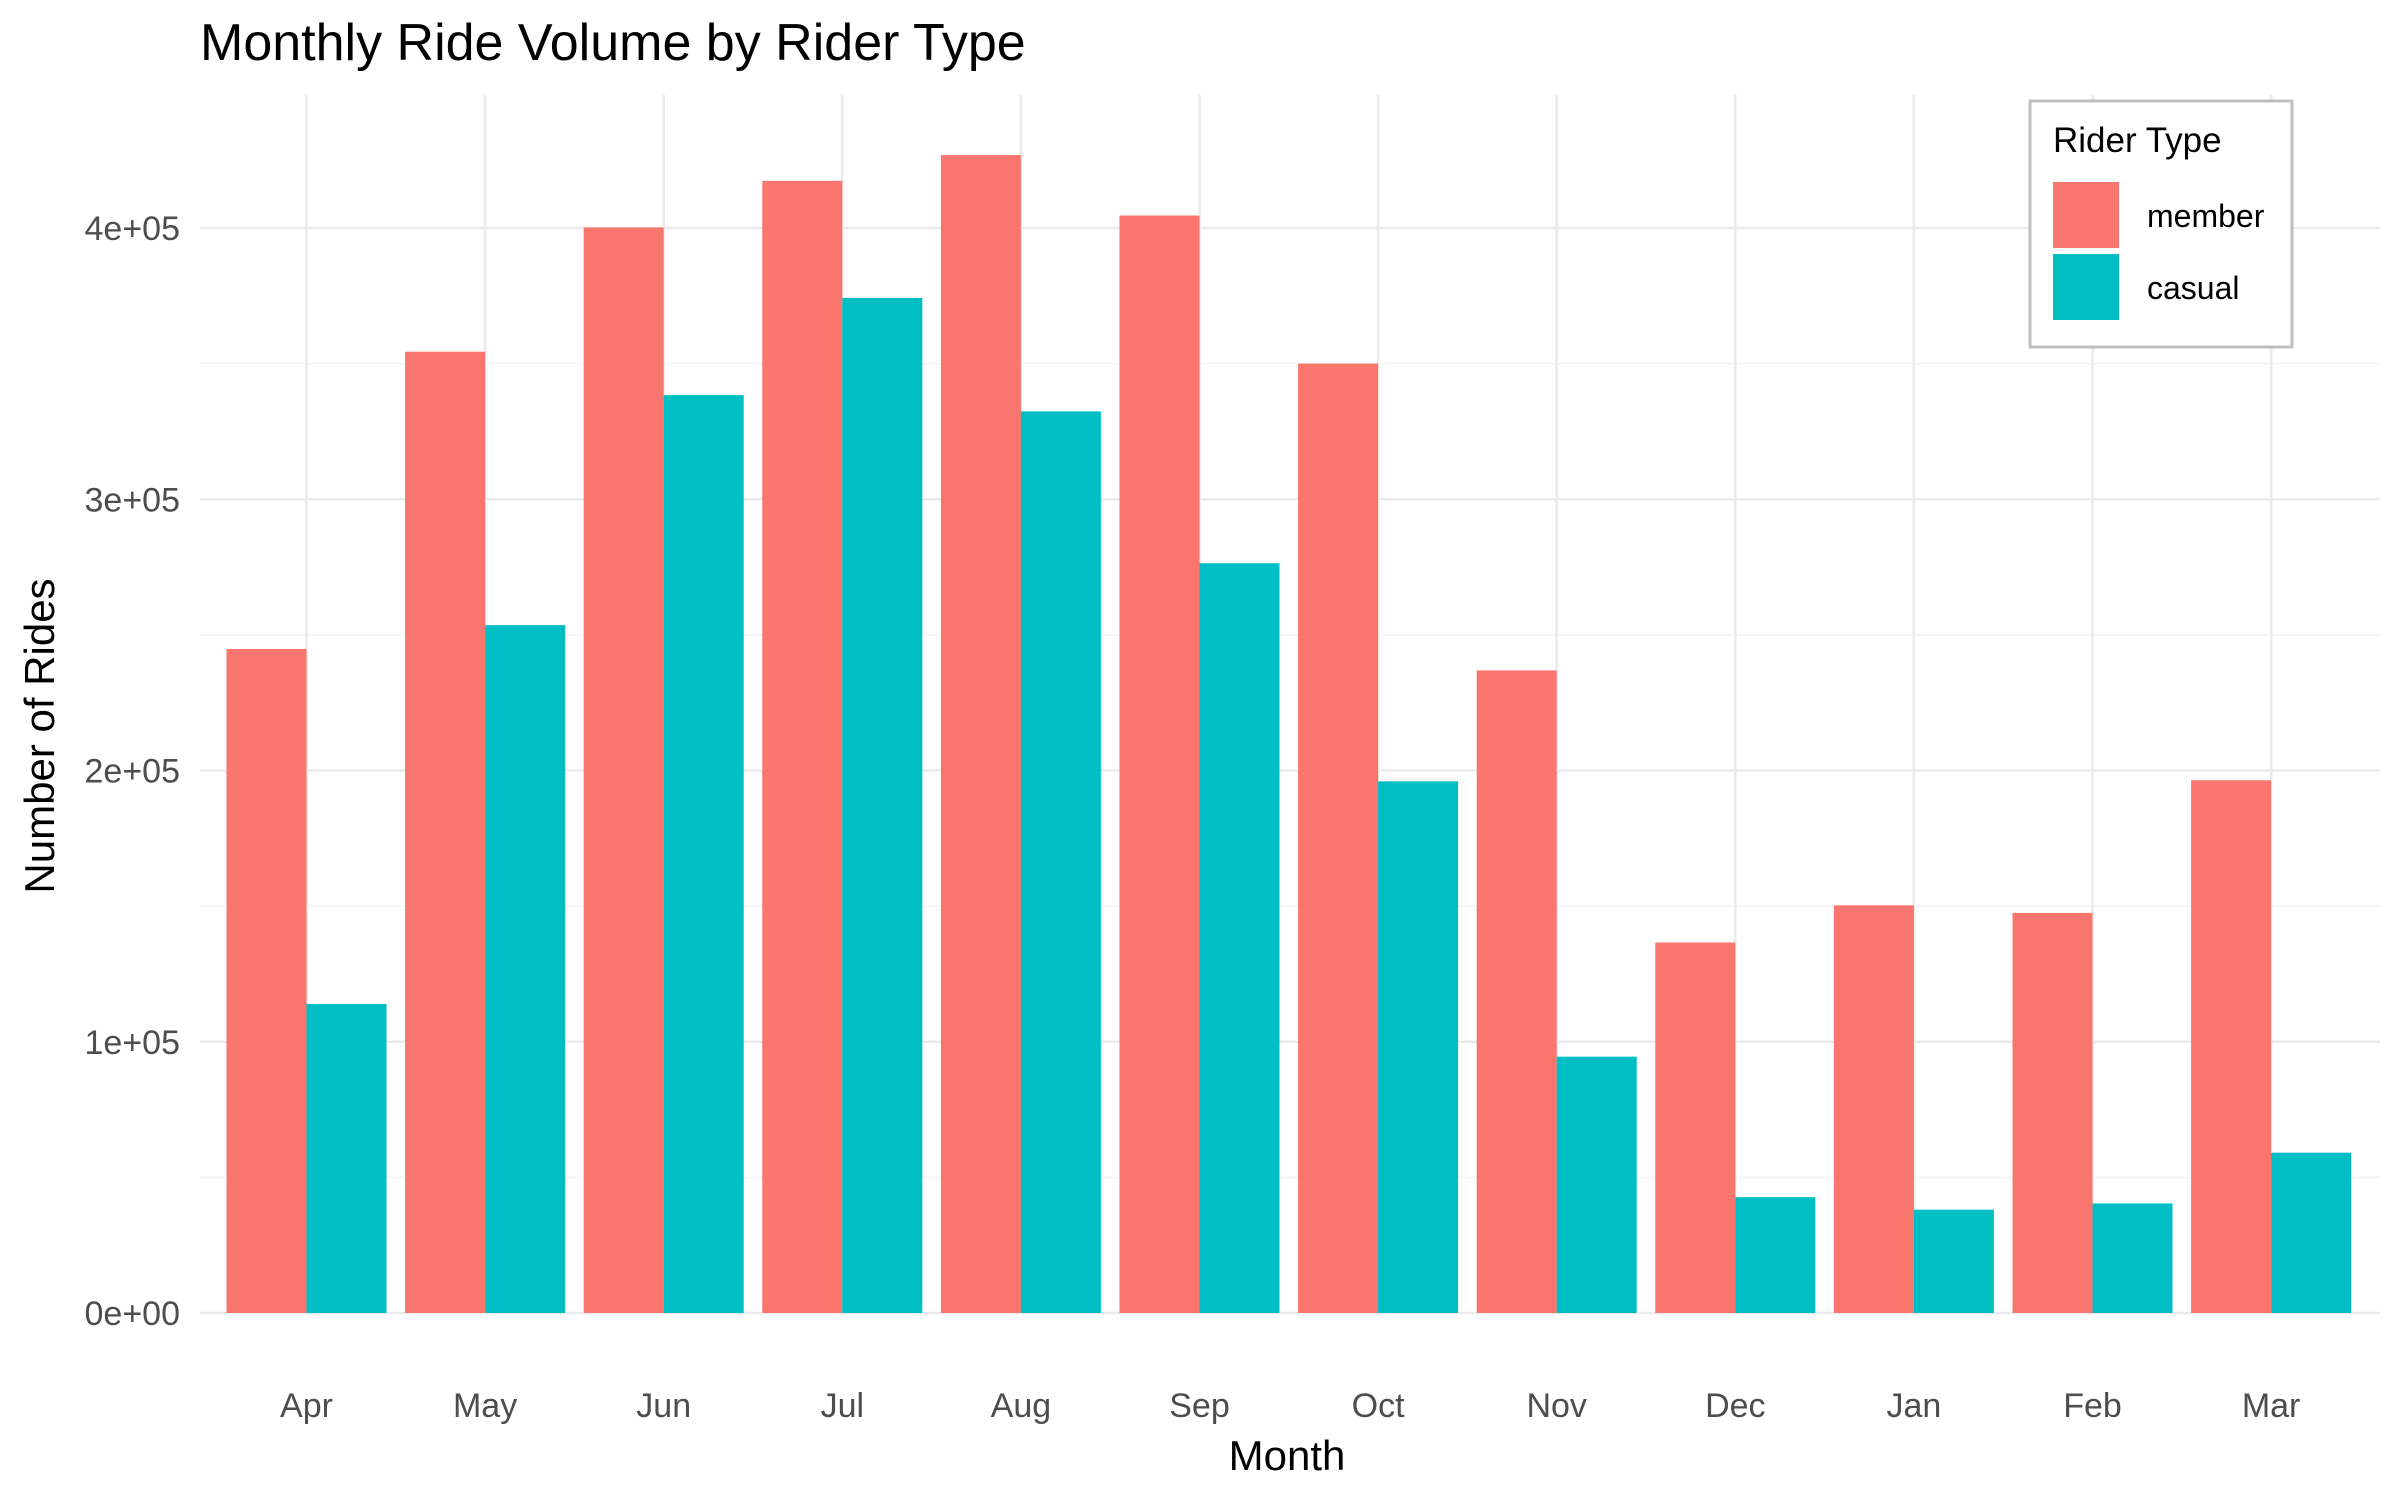  What do you see at coordinates (703, 854) in the screenshot?
I see `bar-casual-jun` at bounding box center [703, 854].